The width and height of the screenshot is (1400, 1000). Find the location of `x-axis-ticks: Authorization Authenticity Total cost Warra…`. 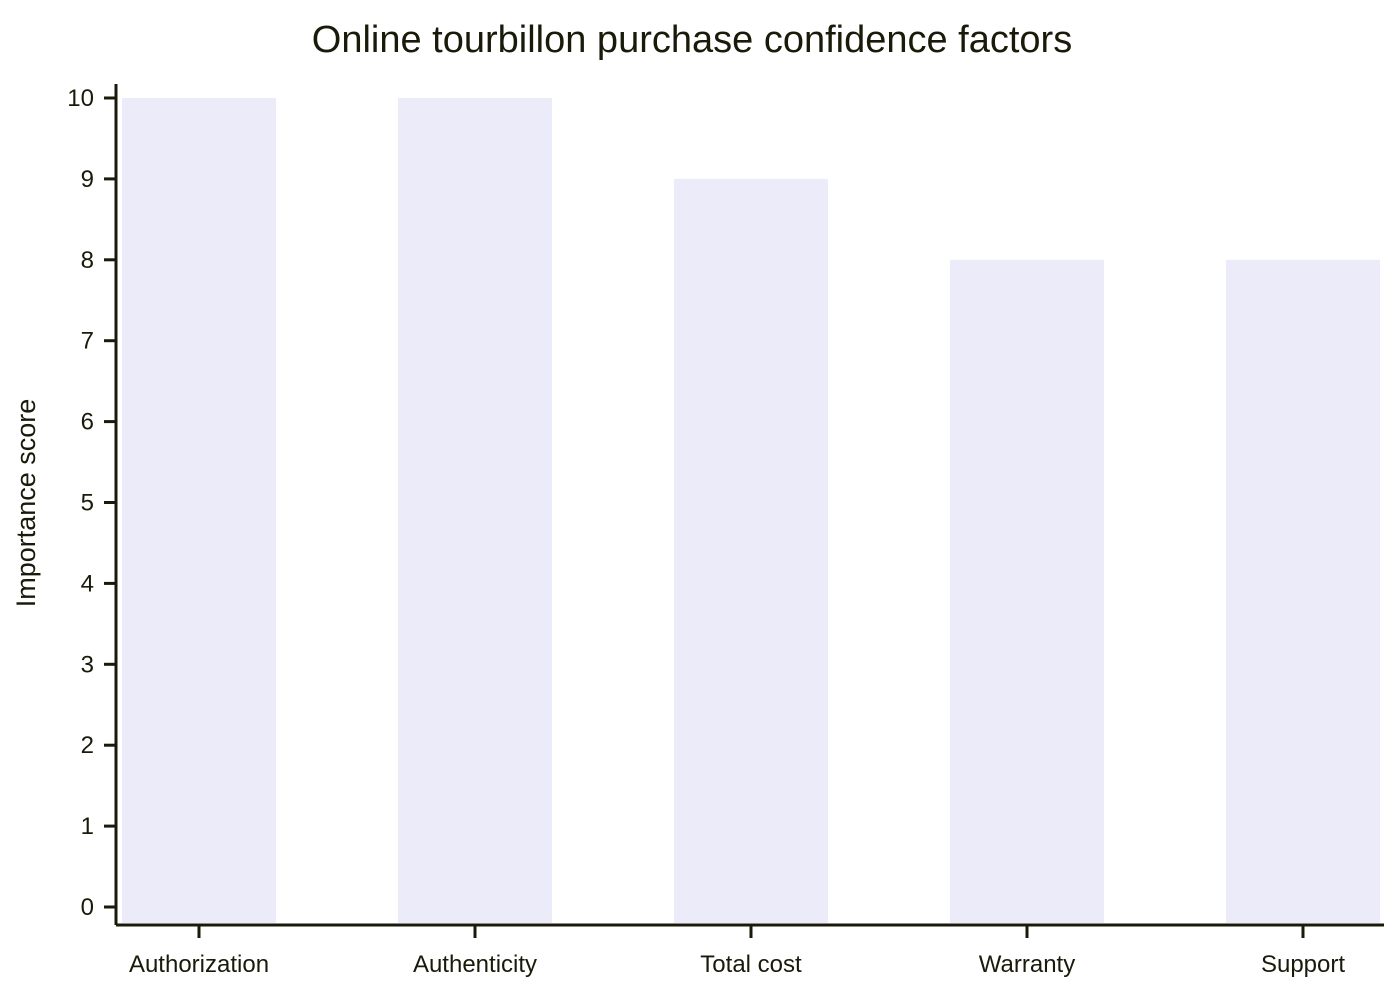

x-axis-ticks: Authorization Authenticity Total cost Warra… is located at coordinates (737, 951).